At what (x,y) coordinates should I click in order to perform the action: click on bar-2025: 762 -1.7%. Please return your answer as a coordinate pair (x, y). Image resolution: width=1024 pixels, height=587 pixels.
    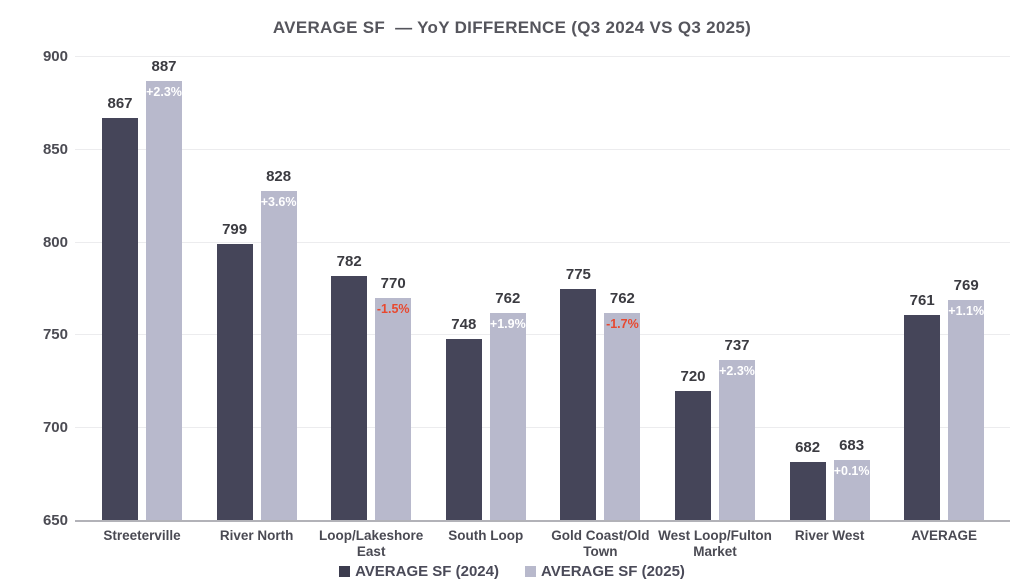
    Looking at the image, I should click on (622, 405).